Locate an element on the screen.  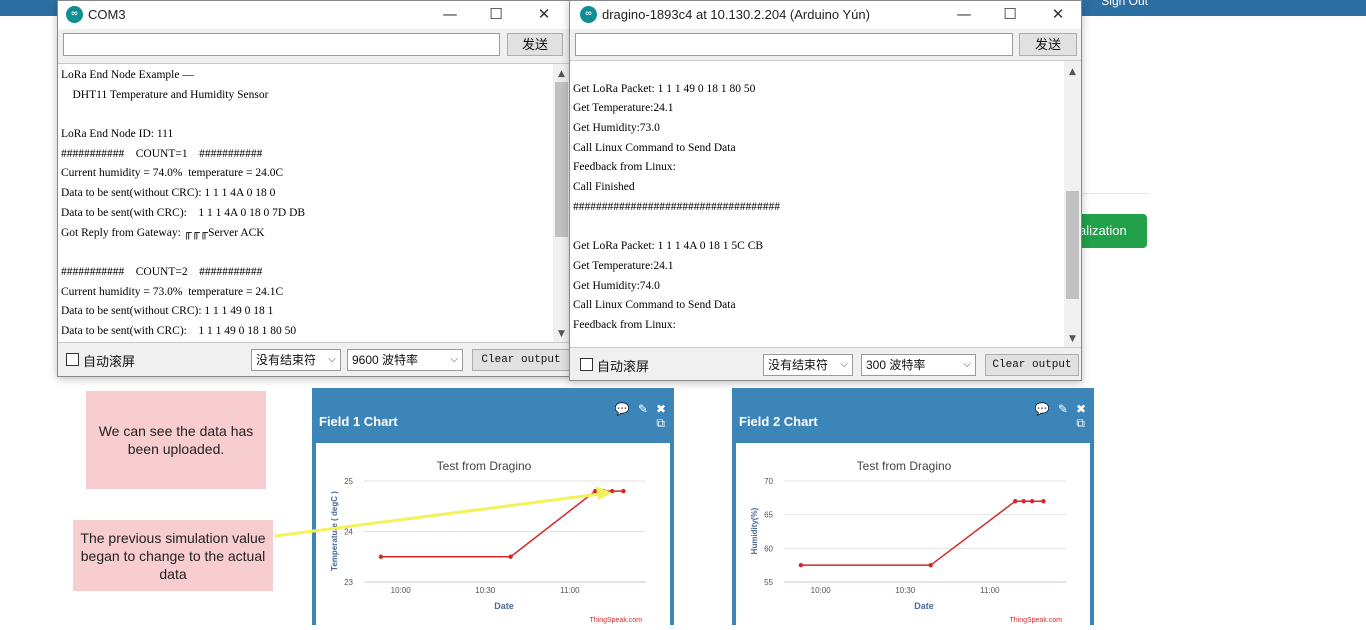
widget-title: Field 2 Chart is located at coordinates (778, 421).